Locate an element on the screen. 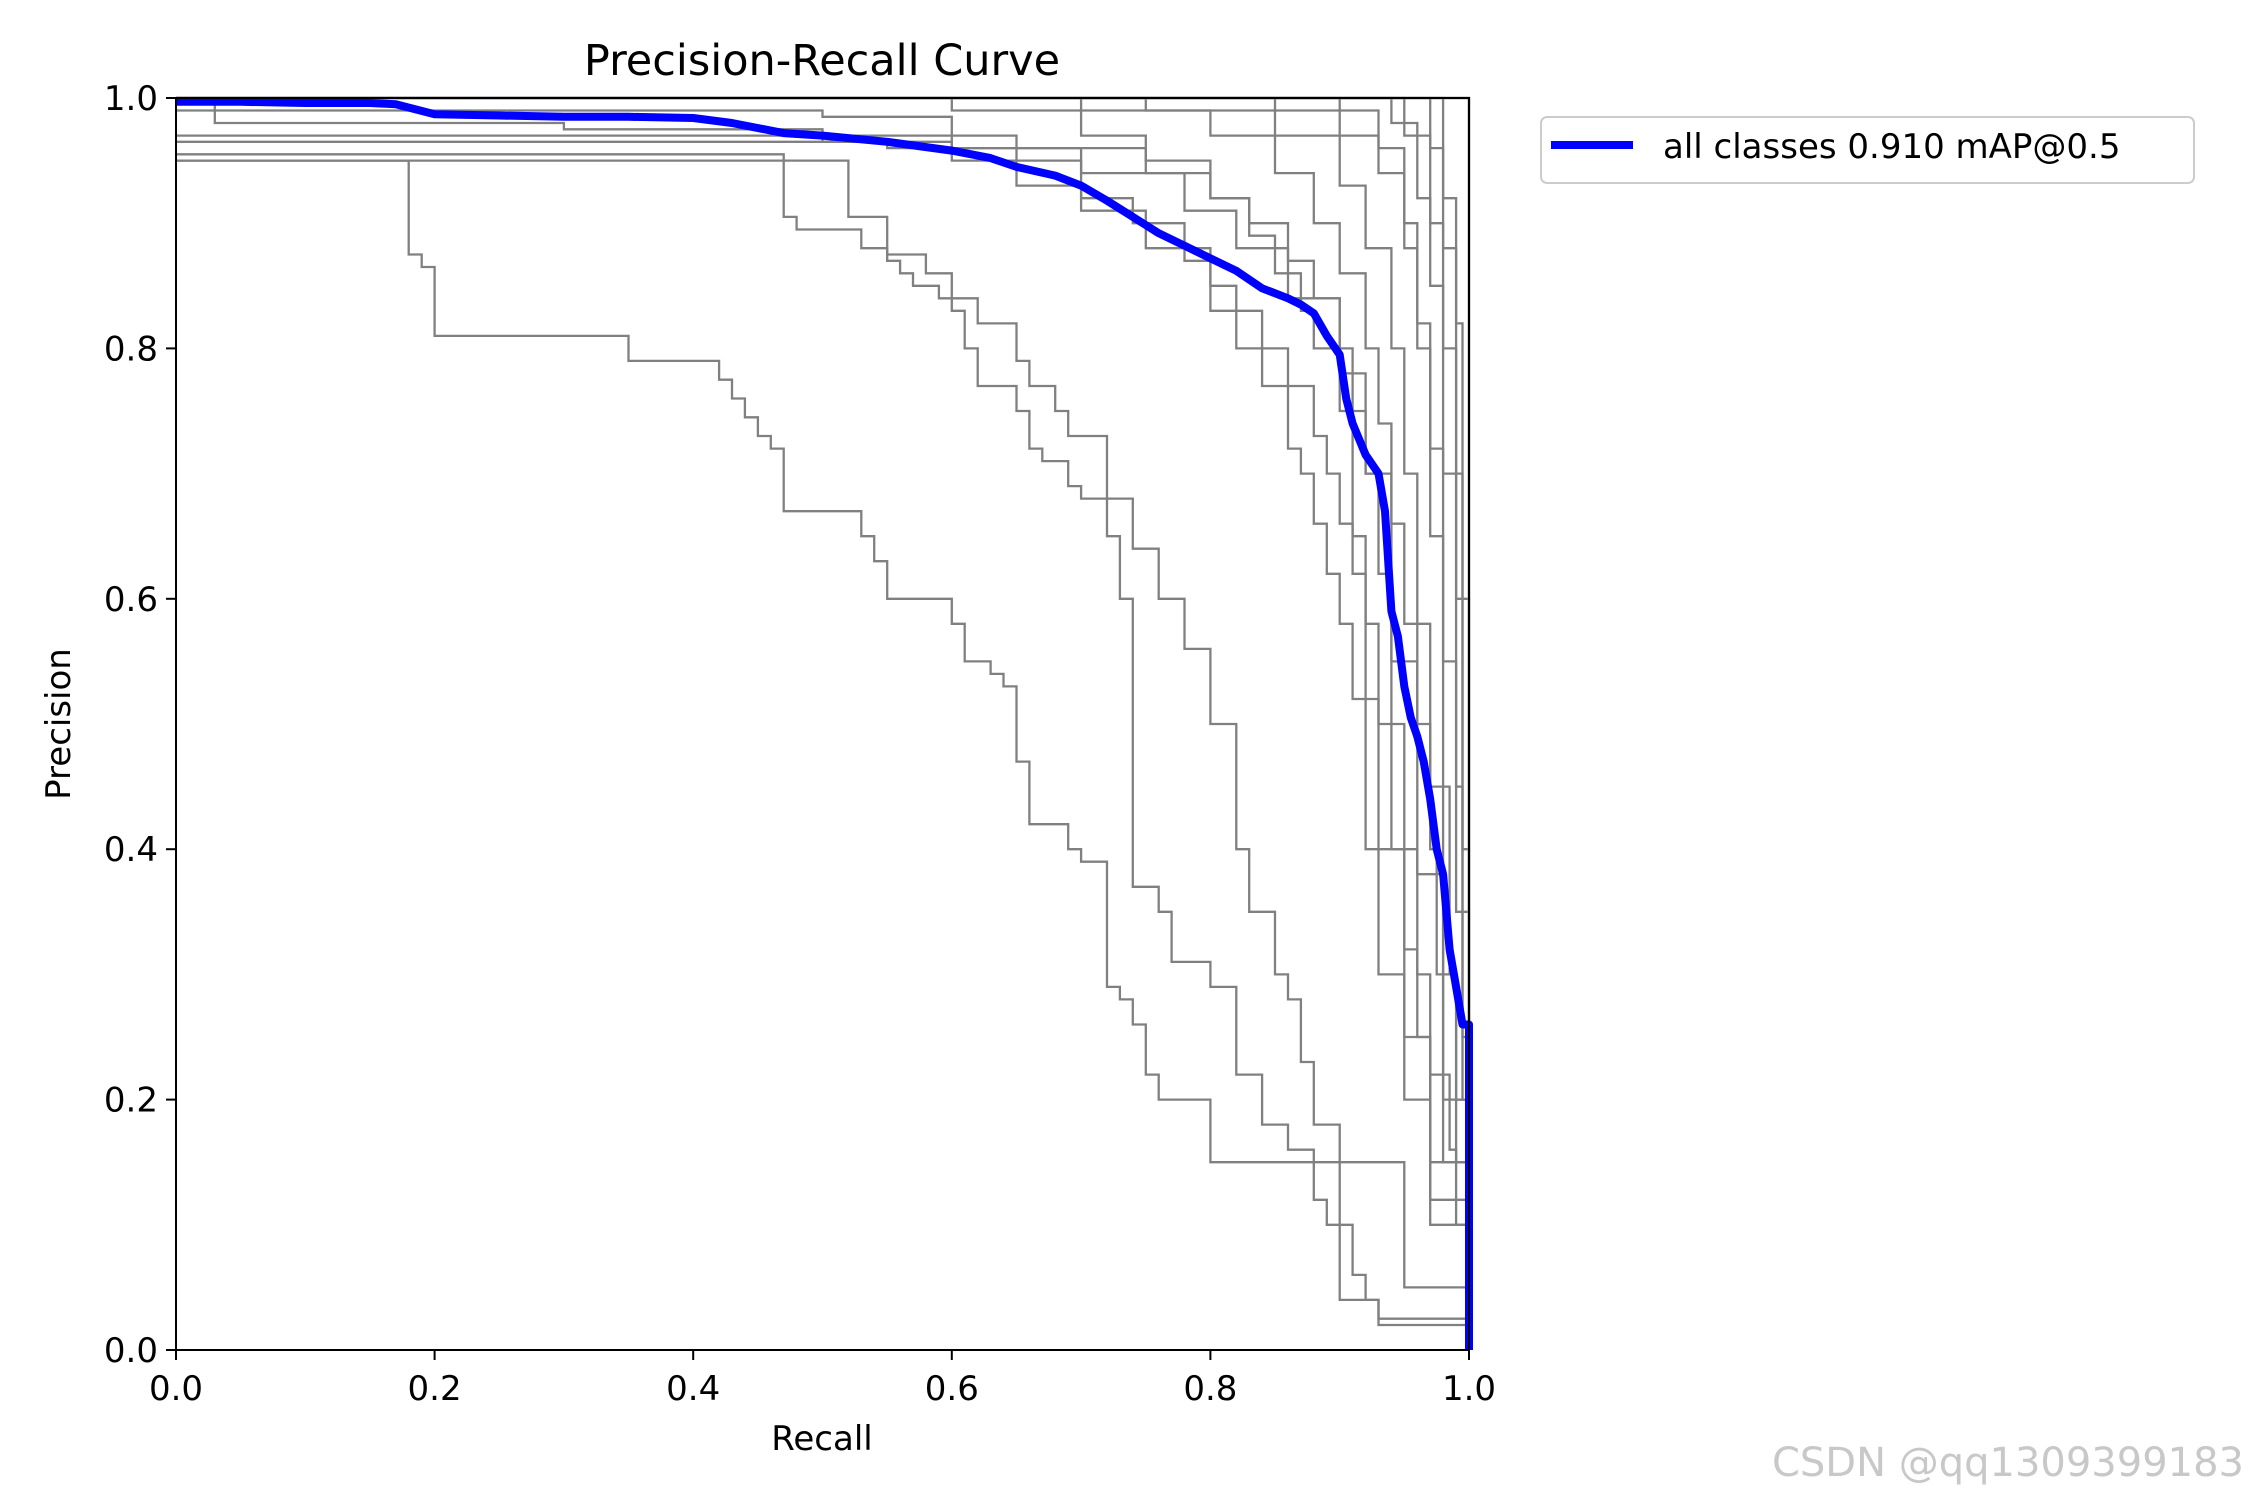 This screenshot has height=1500, width=2250. legend-box is located at coordinates (1867, 150).